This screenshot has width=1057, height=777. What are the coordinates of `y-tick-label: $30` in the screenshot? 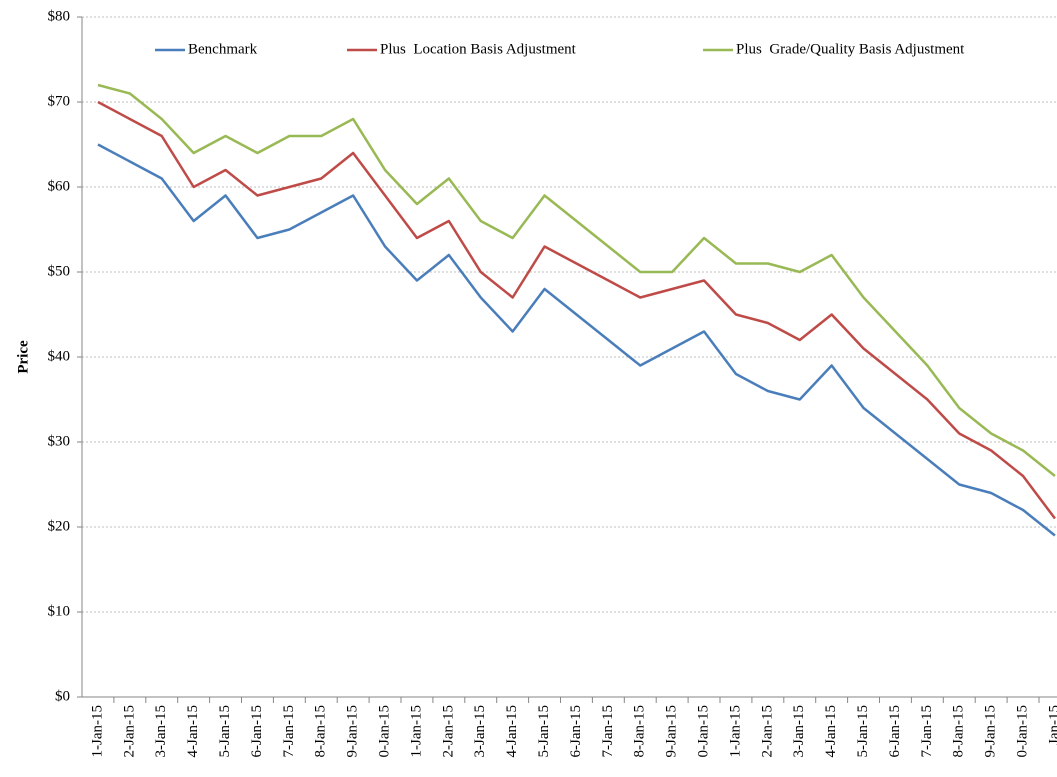 It's located at (59, 441).